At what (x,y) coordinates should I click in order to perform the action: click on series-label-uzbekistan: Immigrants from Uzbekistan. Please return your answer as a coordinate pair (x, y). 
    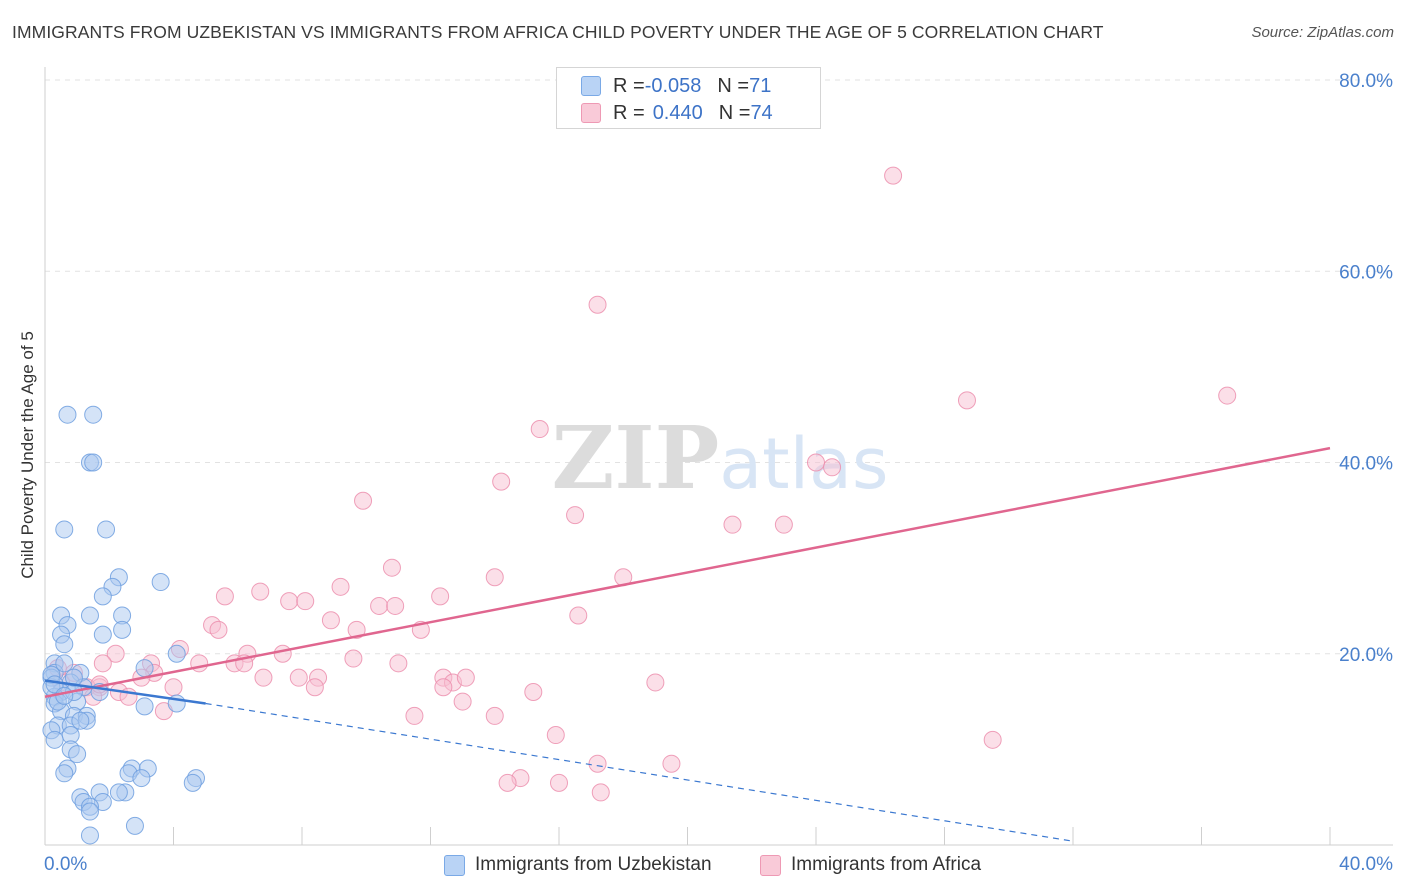
    Looking at the image, I should click on (593, 864).